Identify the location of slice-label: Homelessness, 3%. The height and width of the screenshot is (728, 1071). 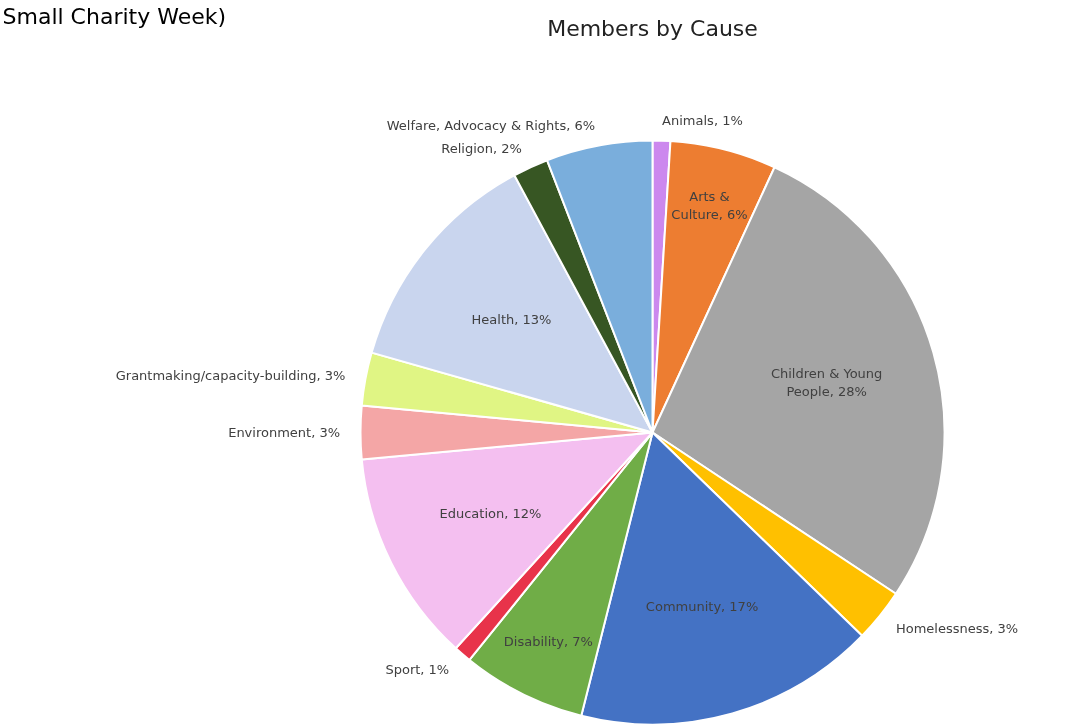
(957, 628).